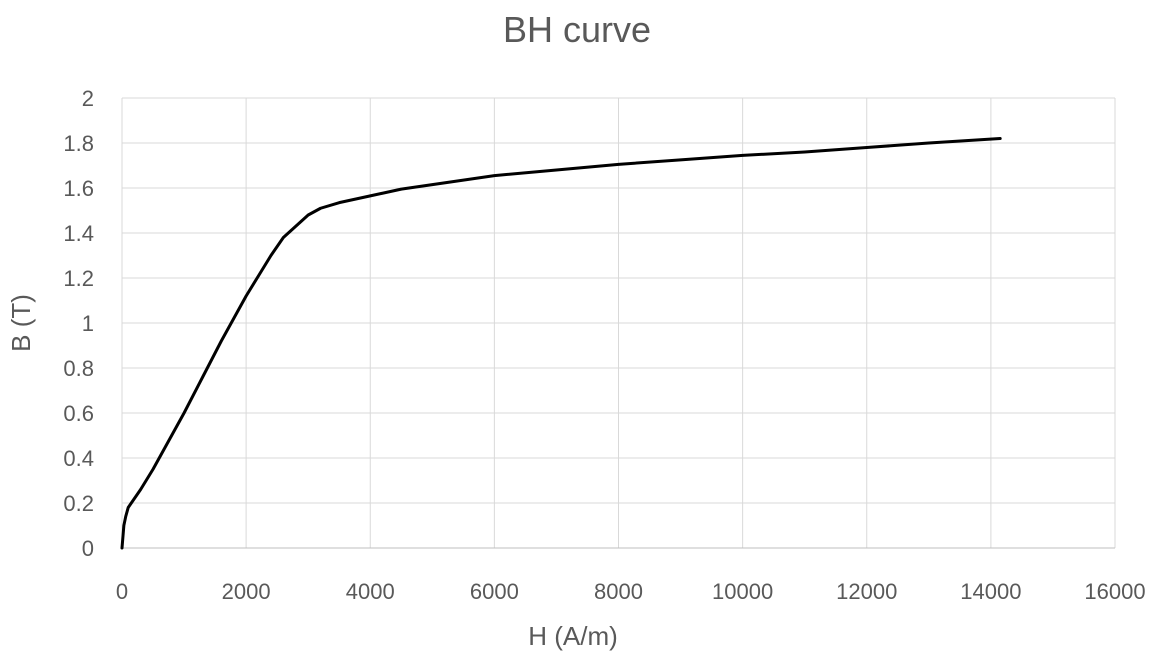 Image resolution: width=1166 pixels, height=659 pixels. What do you see at coordinates (618, 591) in the screenshot?
I see `x-tick-label: 8000` at bounding box center [618, 591].